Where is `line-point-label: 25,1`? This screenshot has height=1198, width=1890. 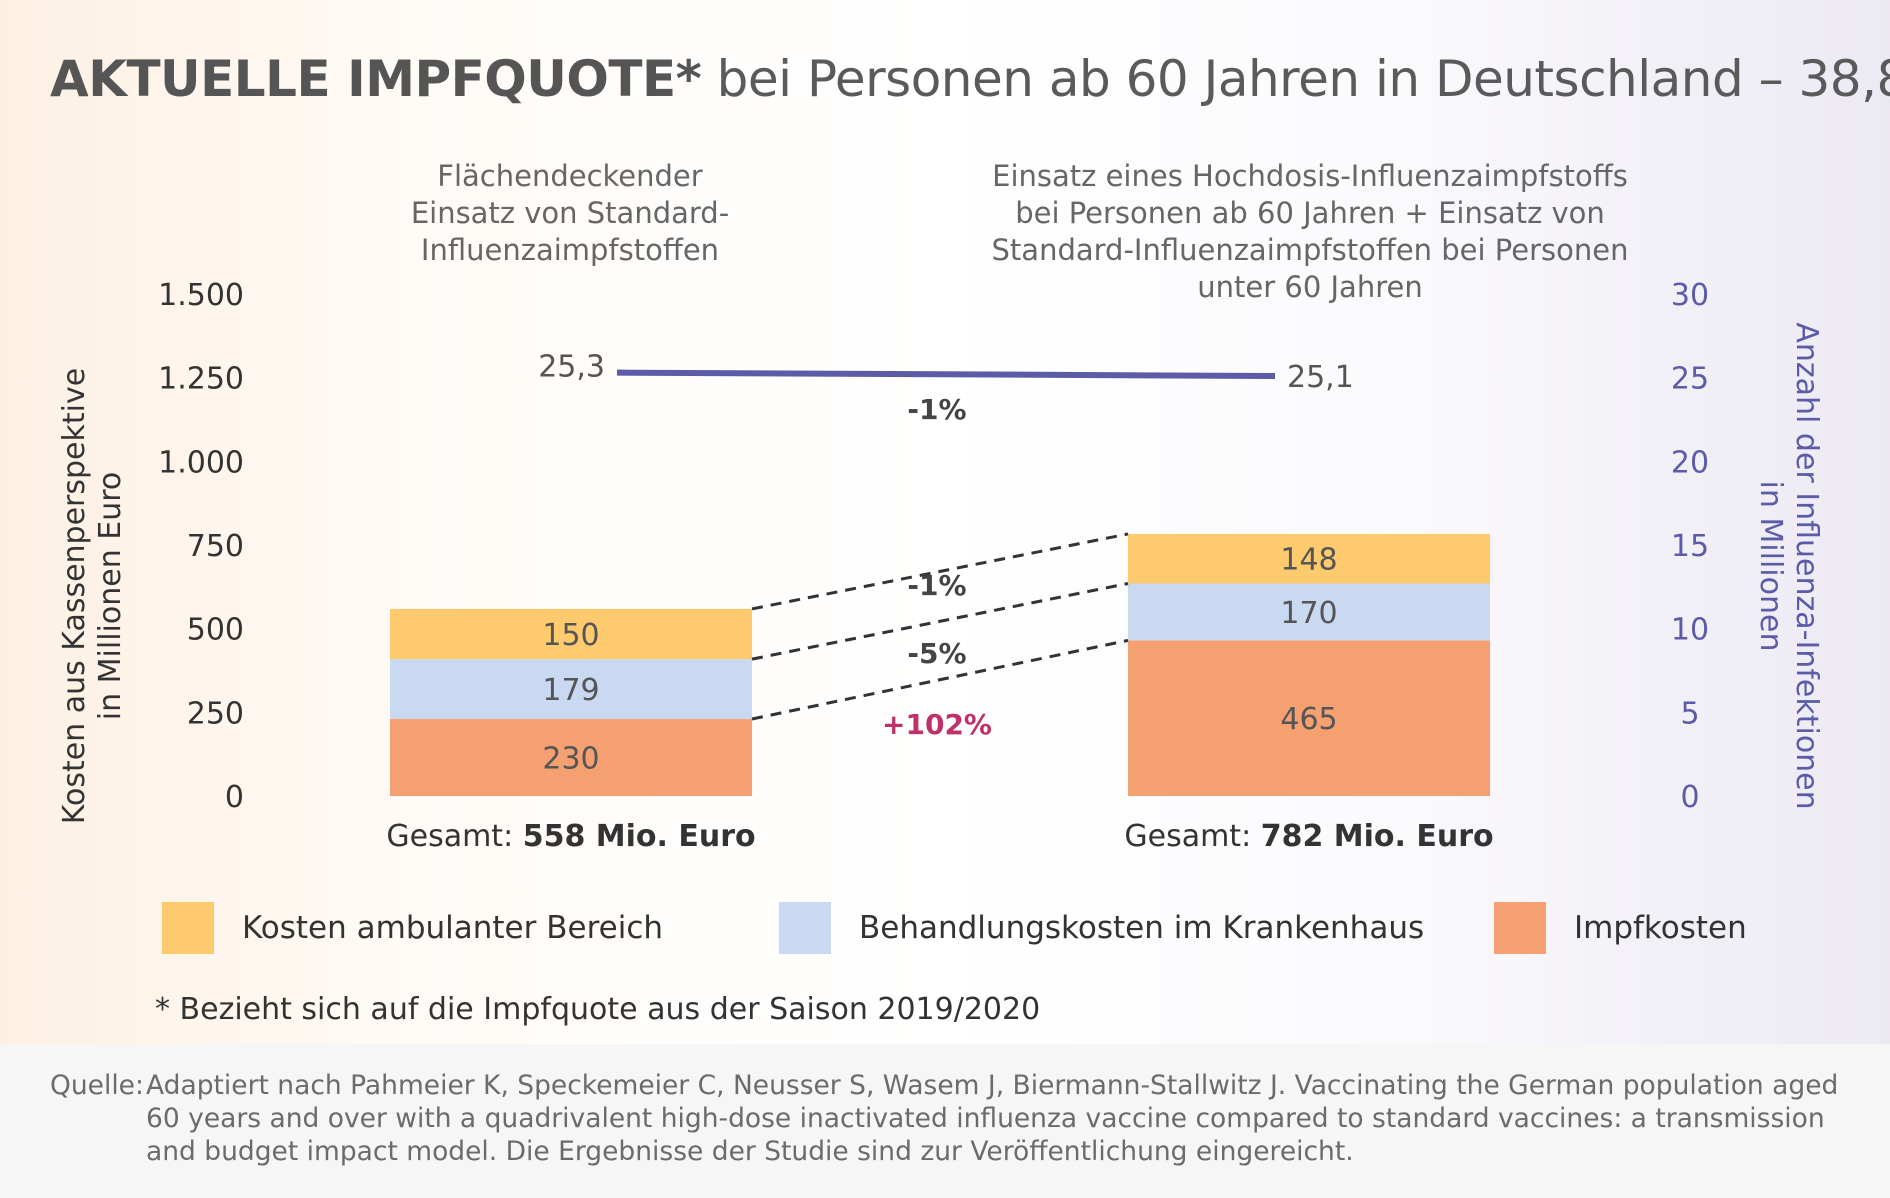
line-point-label: 25,1 is located at coordinates (1320, 377).